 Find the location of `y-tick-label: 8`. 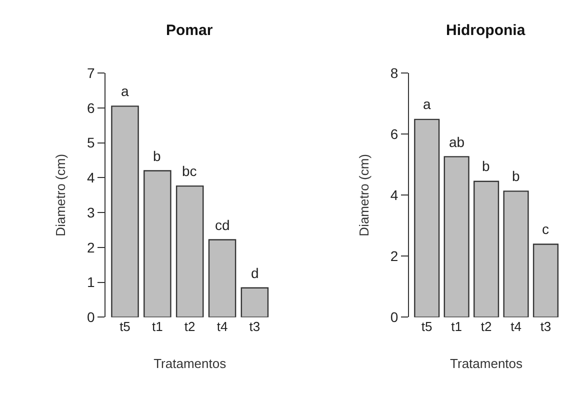

y-tick-label: 8 is located at coordinates (394, 72).